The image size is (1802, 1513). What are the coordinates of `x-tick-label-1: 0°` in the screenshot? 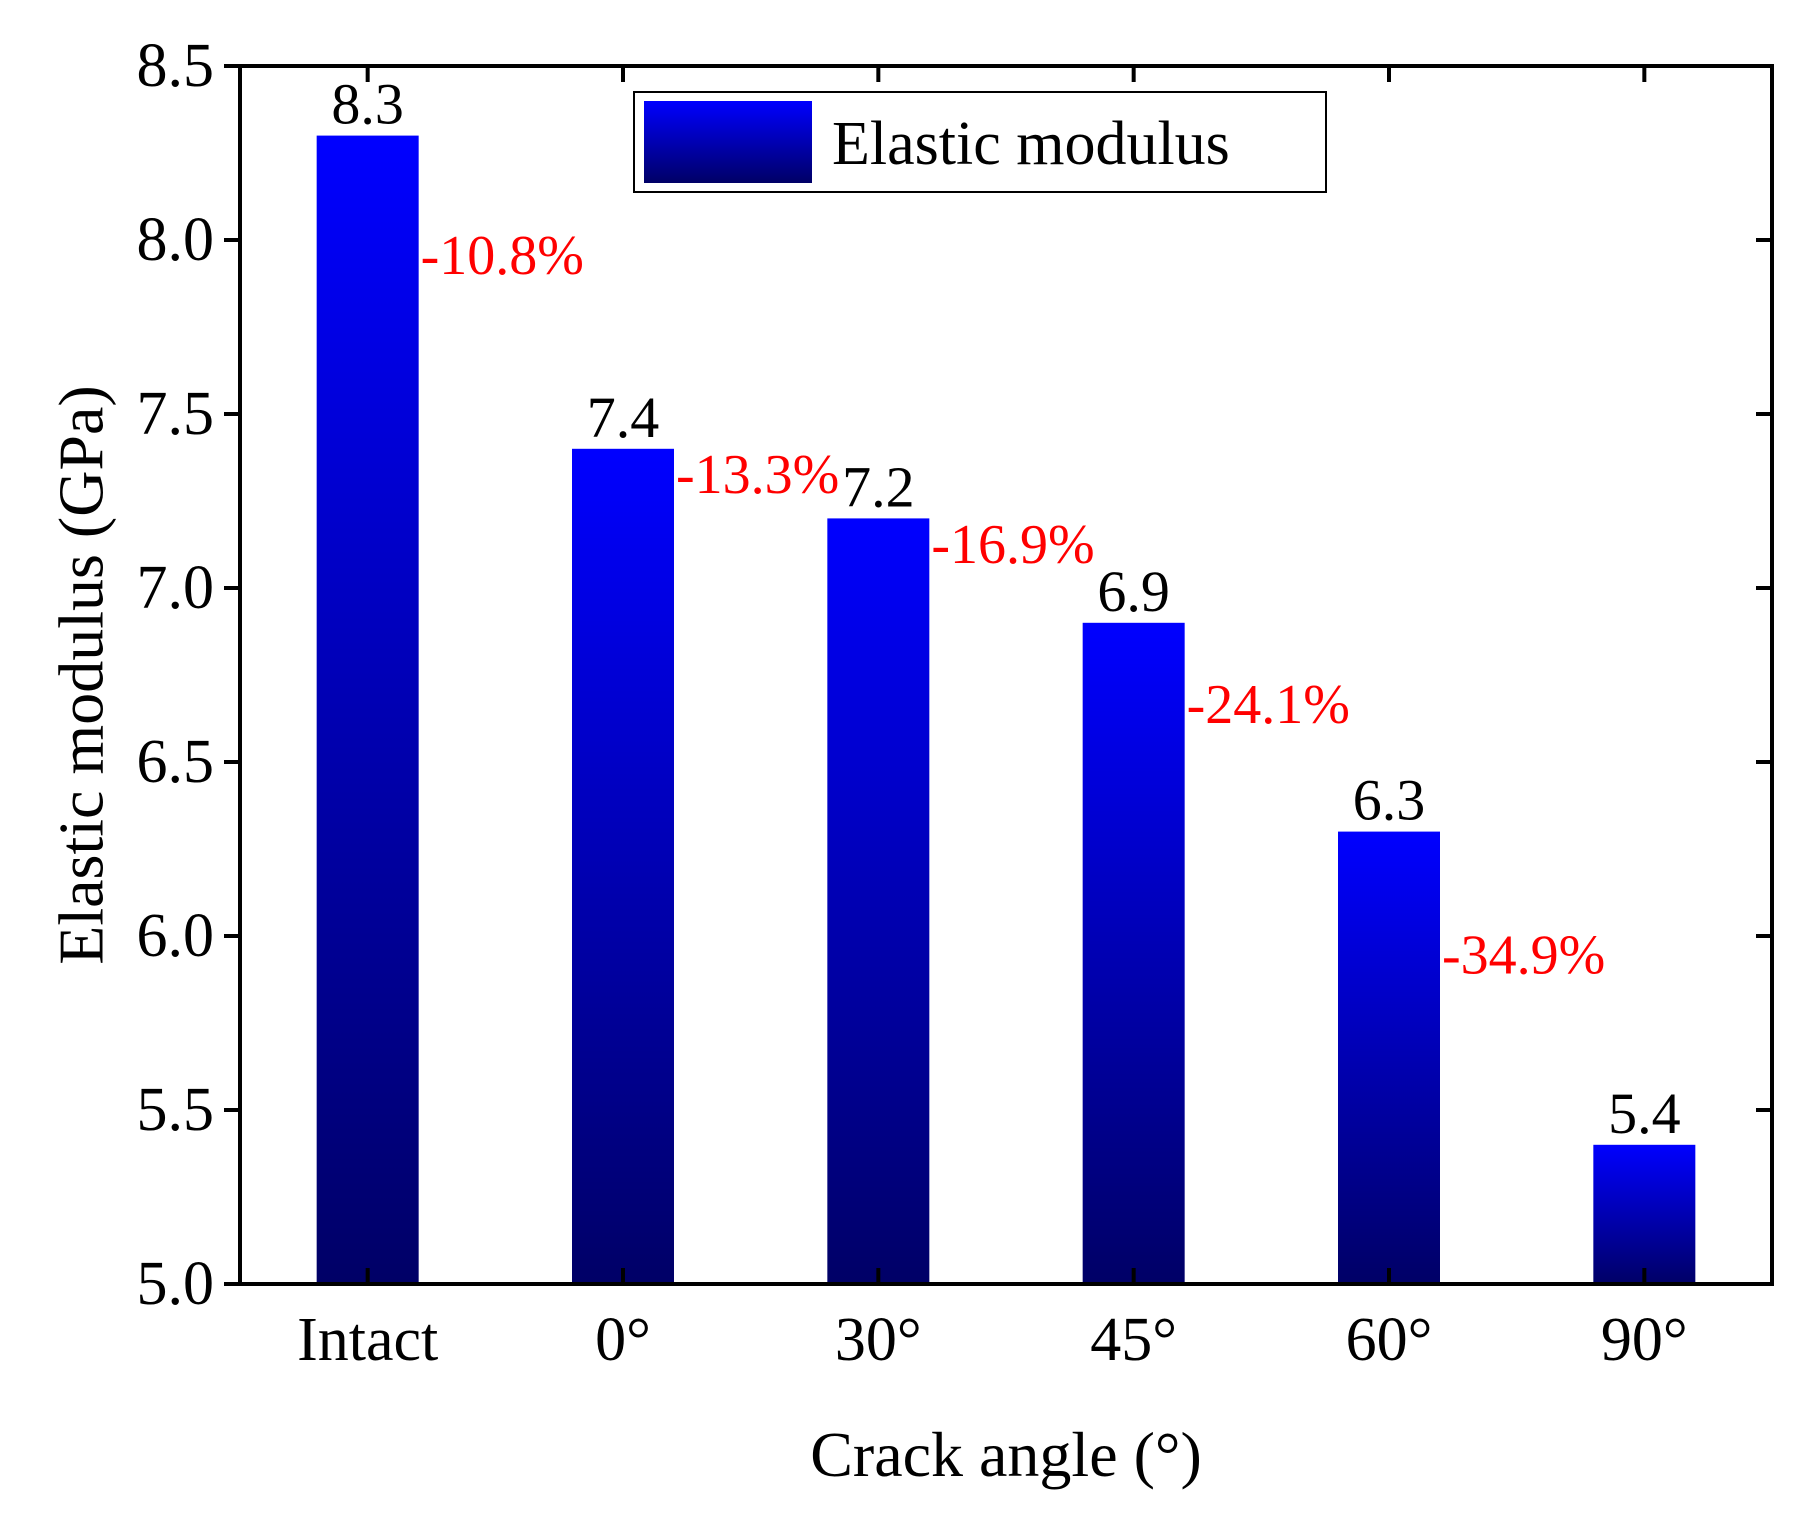 It's located at (623, 1340).